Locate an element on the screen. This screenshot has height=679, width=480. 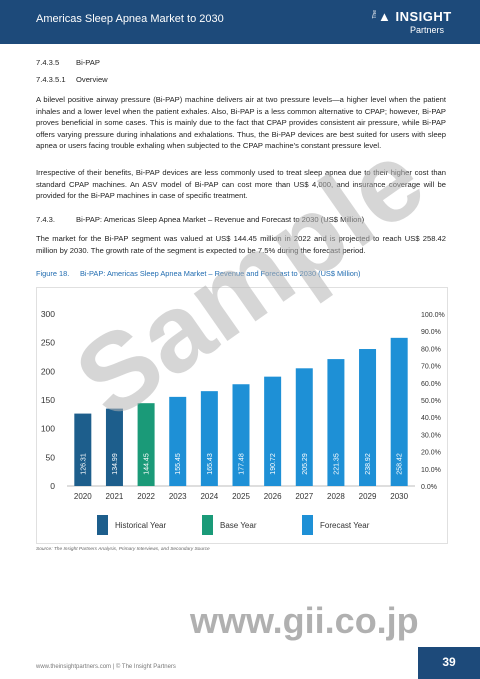
bar-2025 is located at coordinates (241, 435).